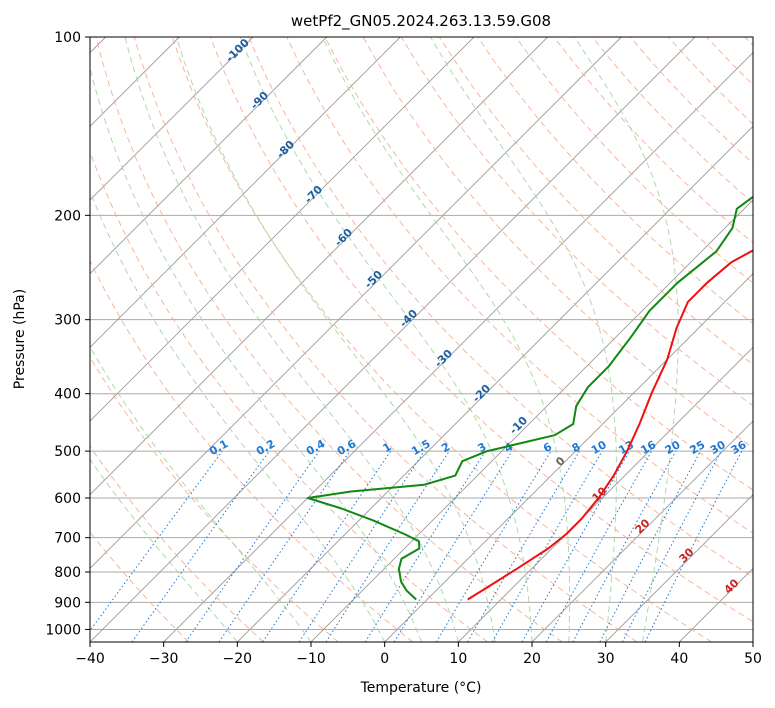  What do you see at coordinates (753, 659) in the screenshot?
I see `x-tick-label: 50` at bounding box center [753, 659].